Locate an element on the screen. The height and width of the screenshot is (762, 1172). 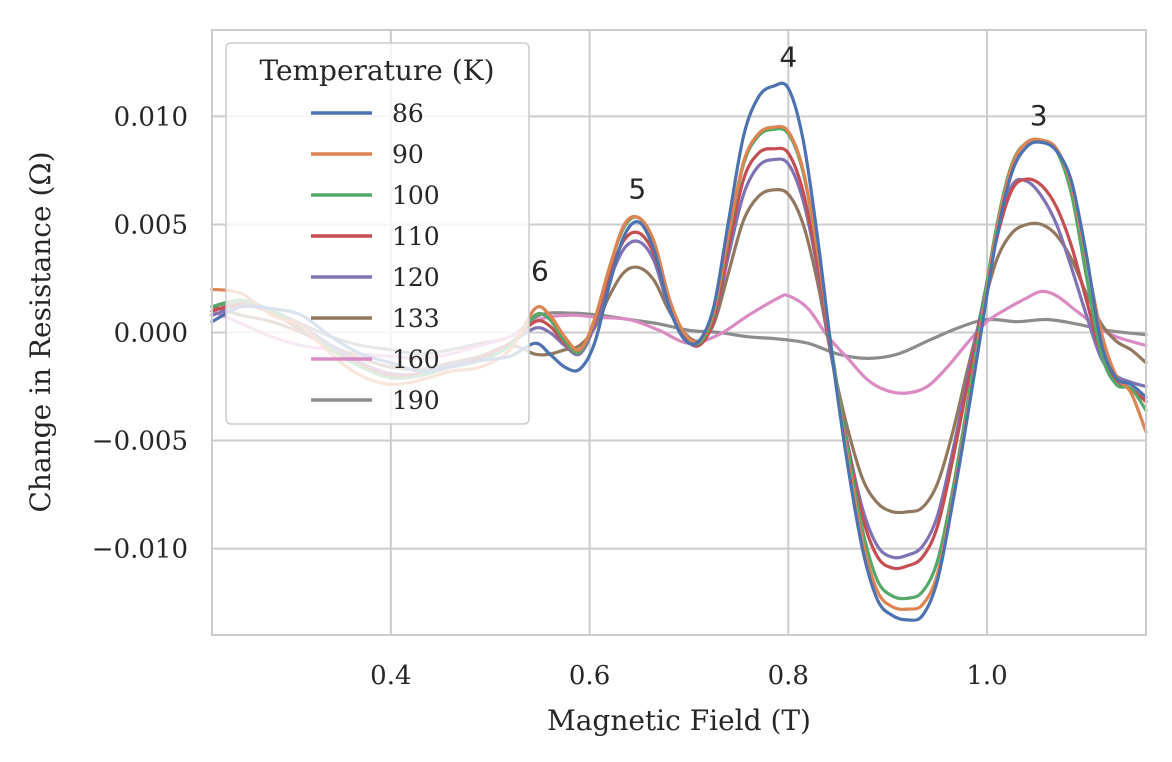
y-axis-label: Change in Resistance (Ω) is located at coordinates (40, 331).